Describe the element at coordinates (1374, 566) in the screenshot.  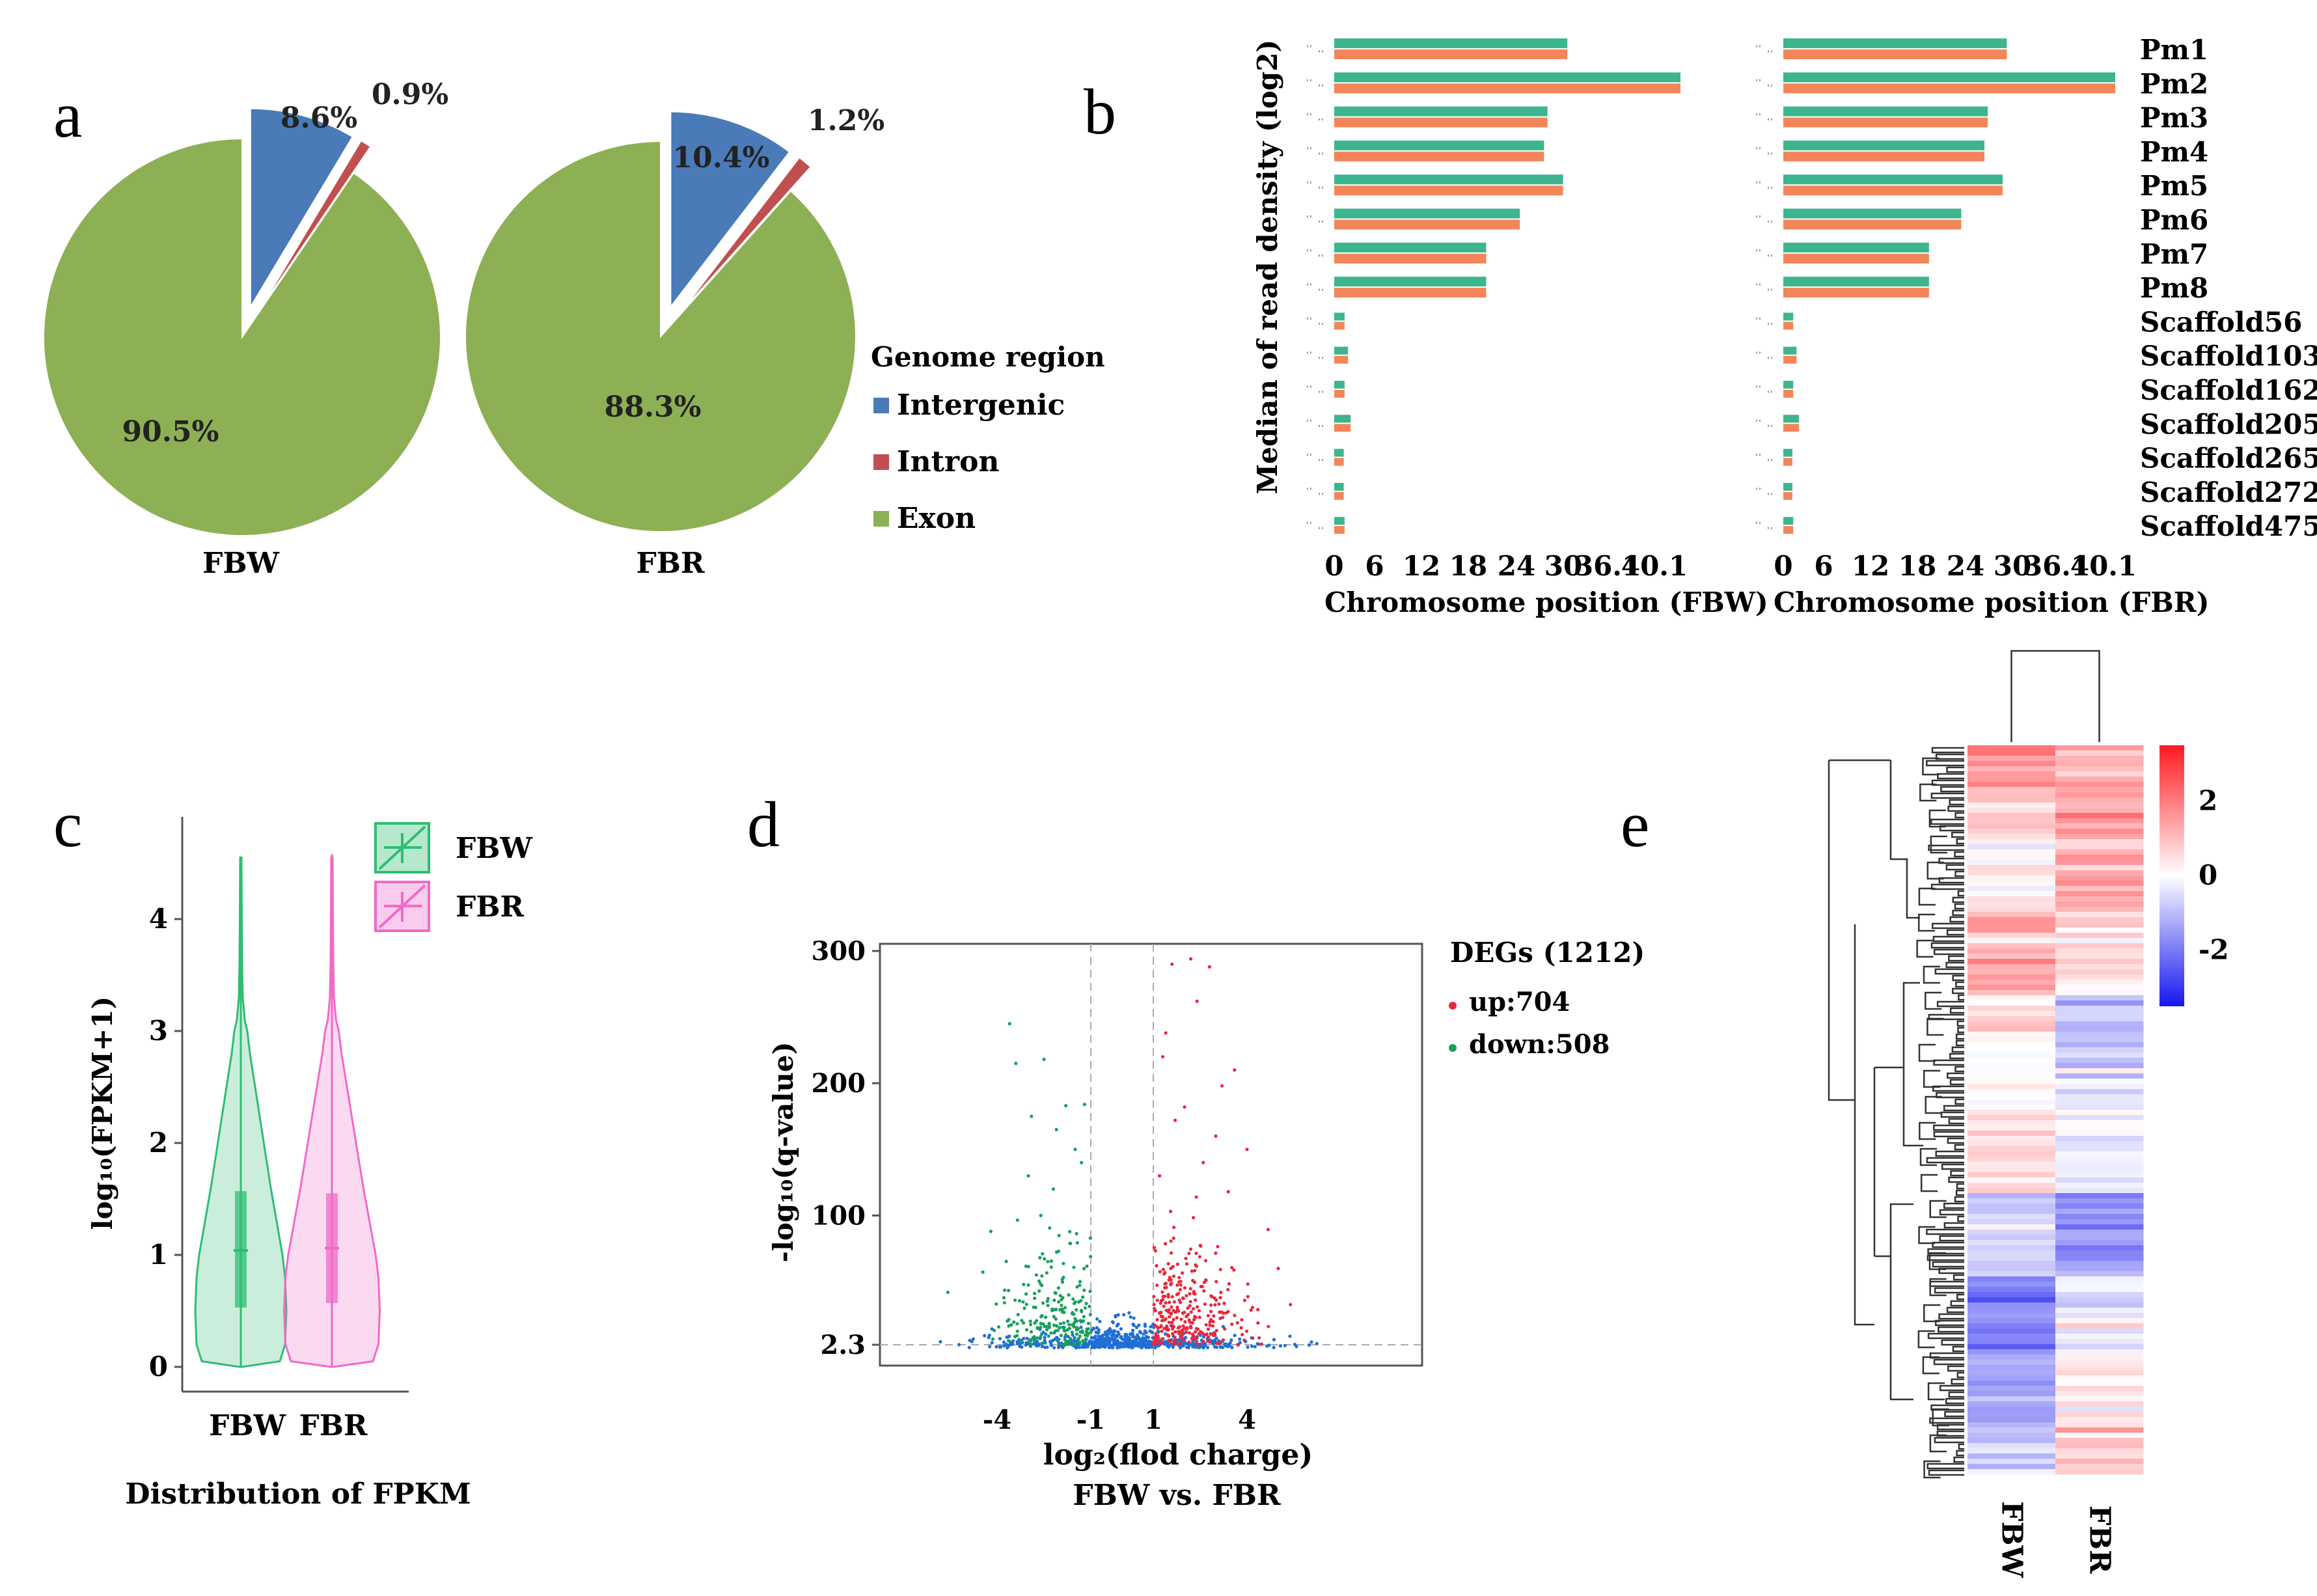
I see `xtick-label: 6` at that location.